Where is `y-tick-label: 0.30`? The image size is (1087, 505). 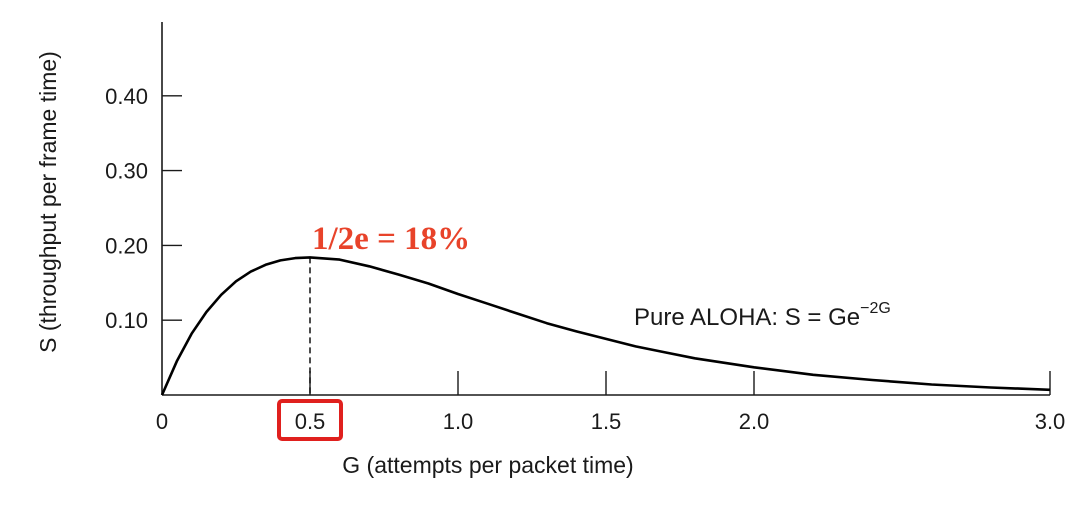 y-tick-label: 0.30 is located at coordinates (126, 171).